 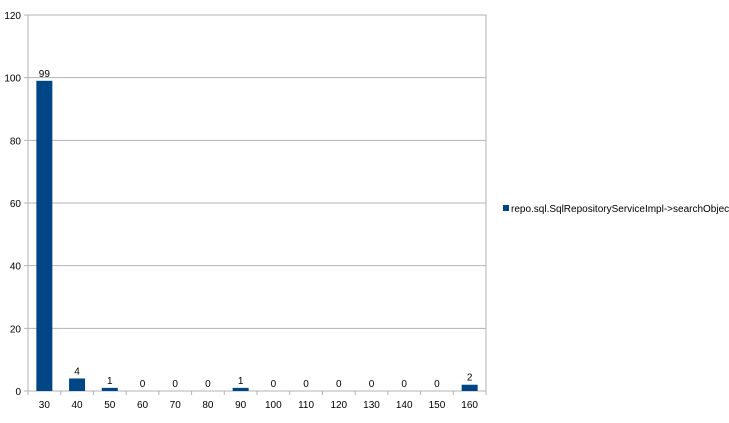 What do you see at coordinates (16, 204) in the screenshot?
I see `y-tick-label: 60` at bounding box center [16, 204].